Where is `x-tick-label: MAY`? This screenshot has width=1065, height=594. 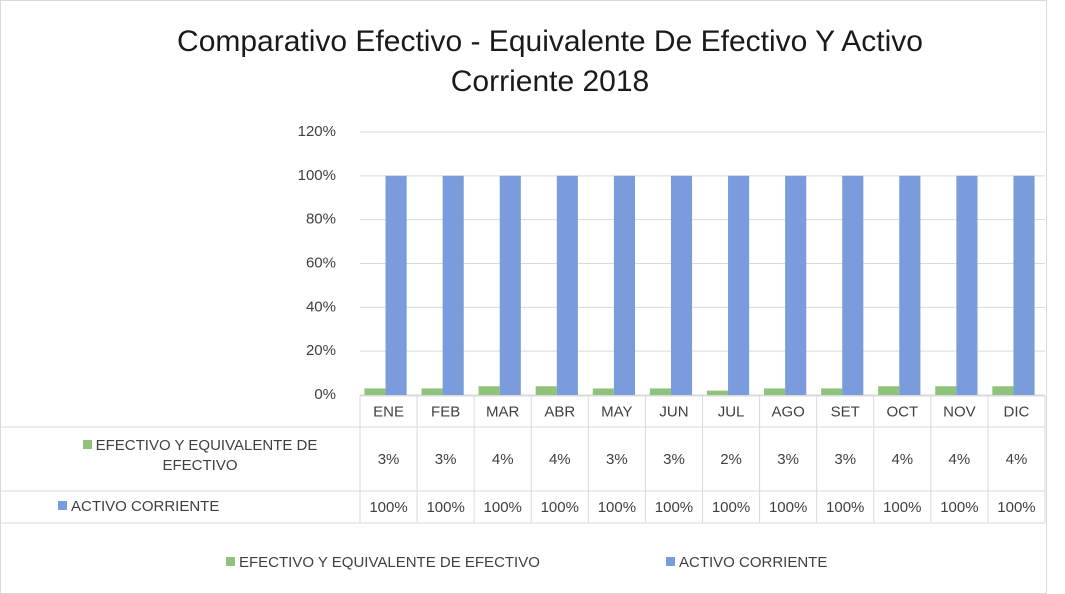 x-tick-label: MAY is located at coordinates (616, 411).